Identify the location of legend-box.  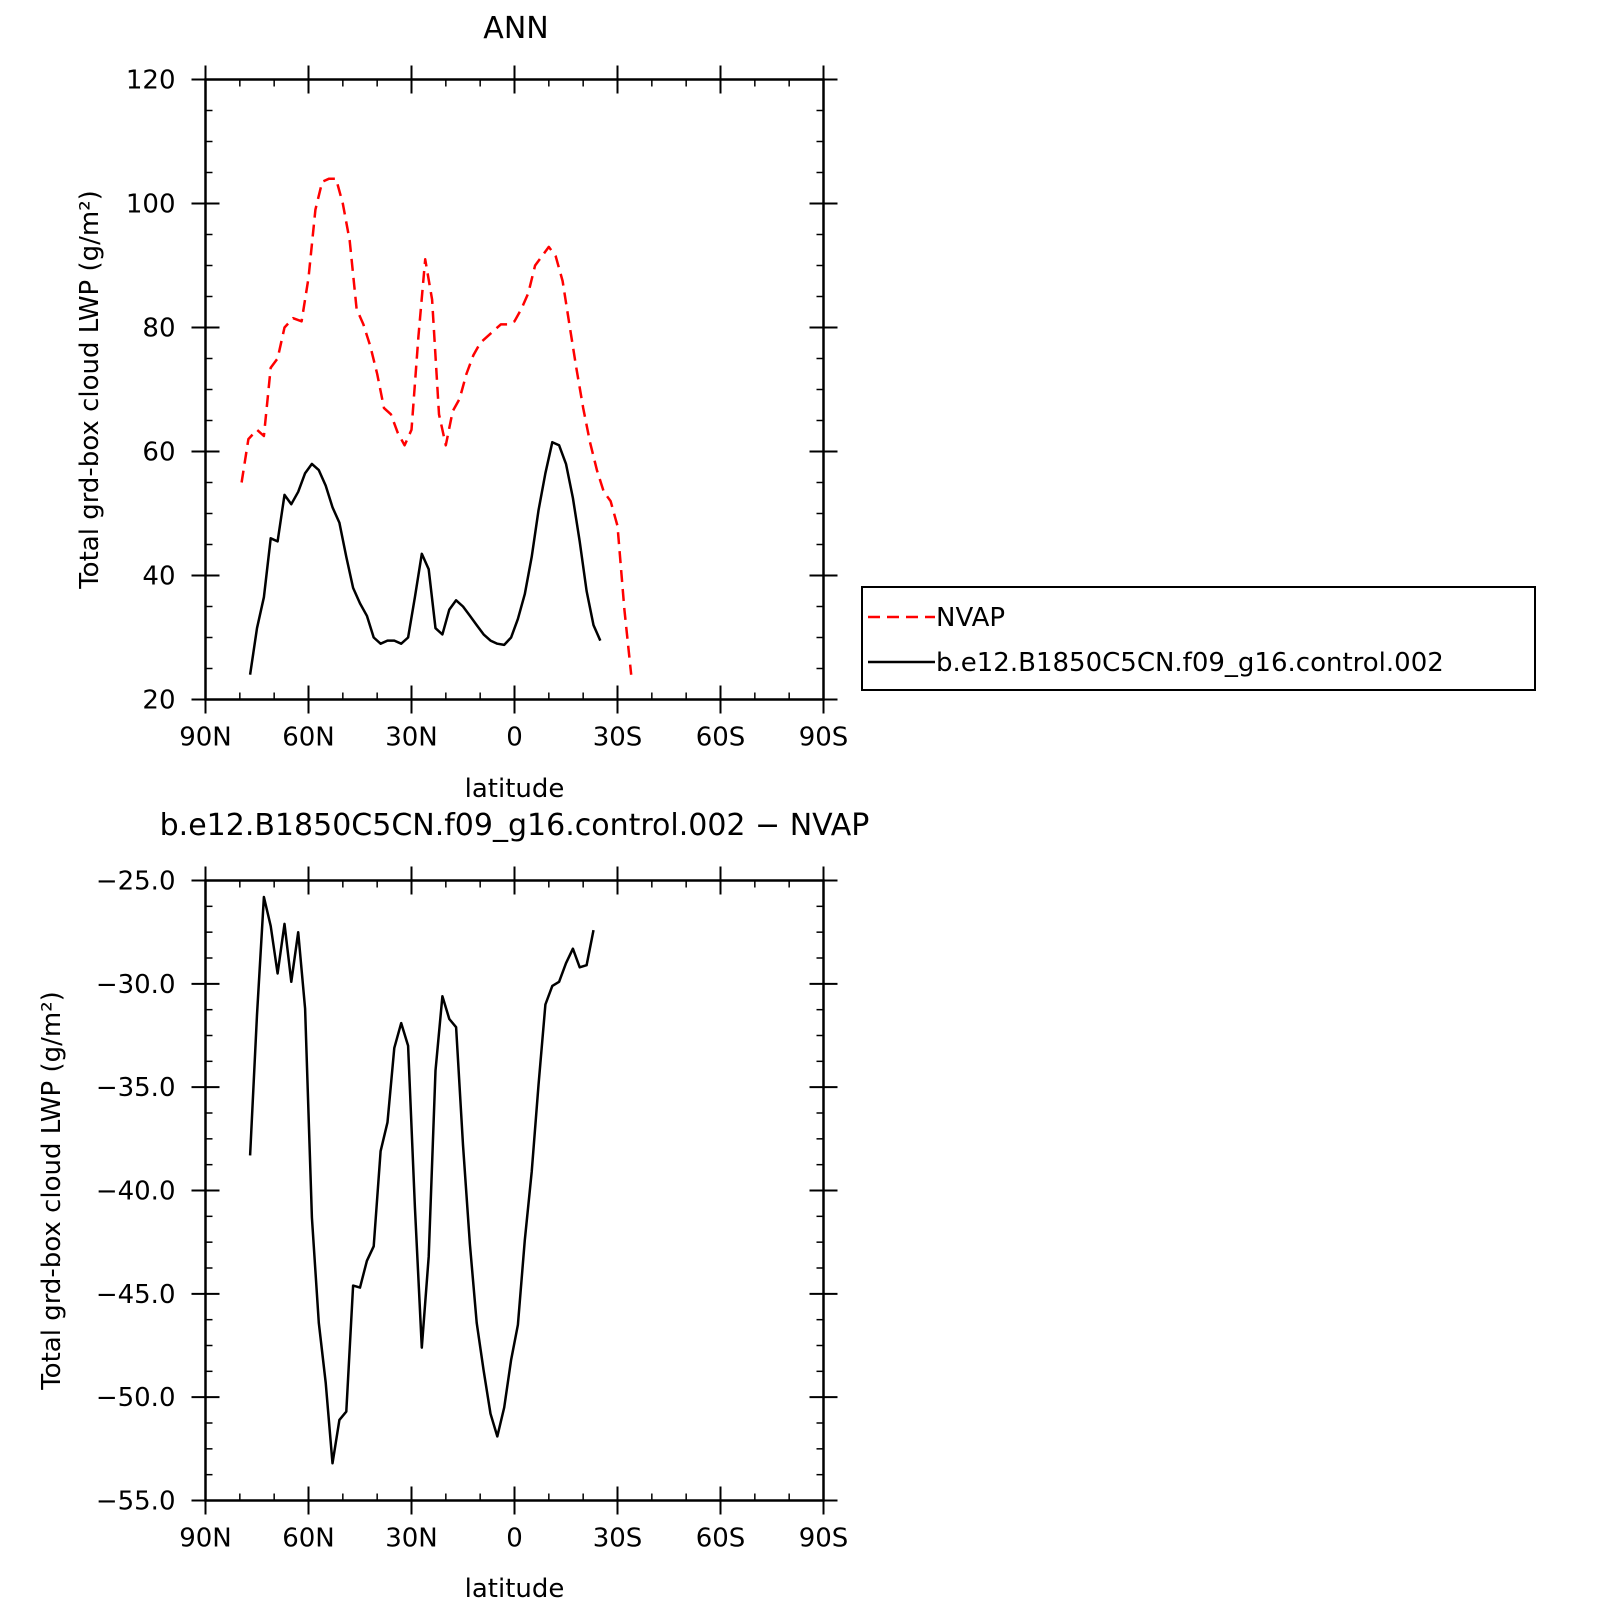
(1198, 638).